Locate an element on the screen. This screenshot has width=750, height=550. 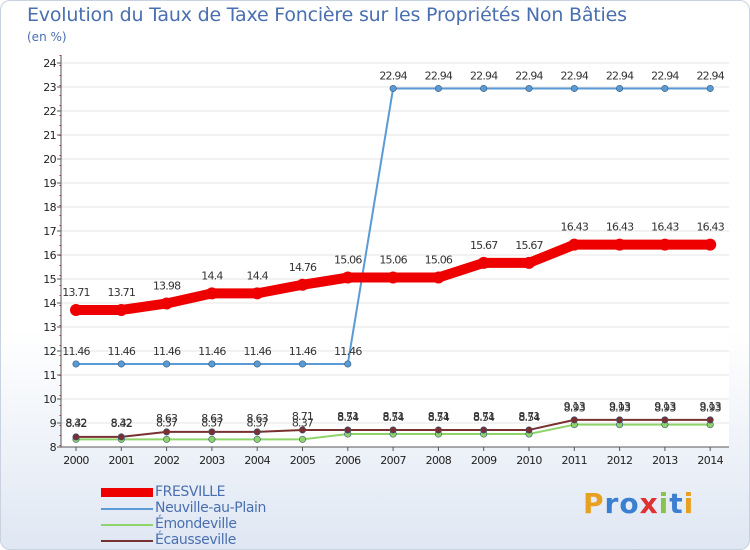
proxiti-logo: Proxiti is located at coordinates (638, 503).